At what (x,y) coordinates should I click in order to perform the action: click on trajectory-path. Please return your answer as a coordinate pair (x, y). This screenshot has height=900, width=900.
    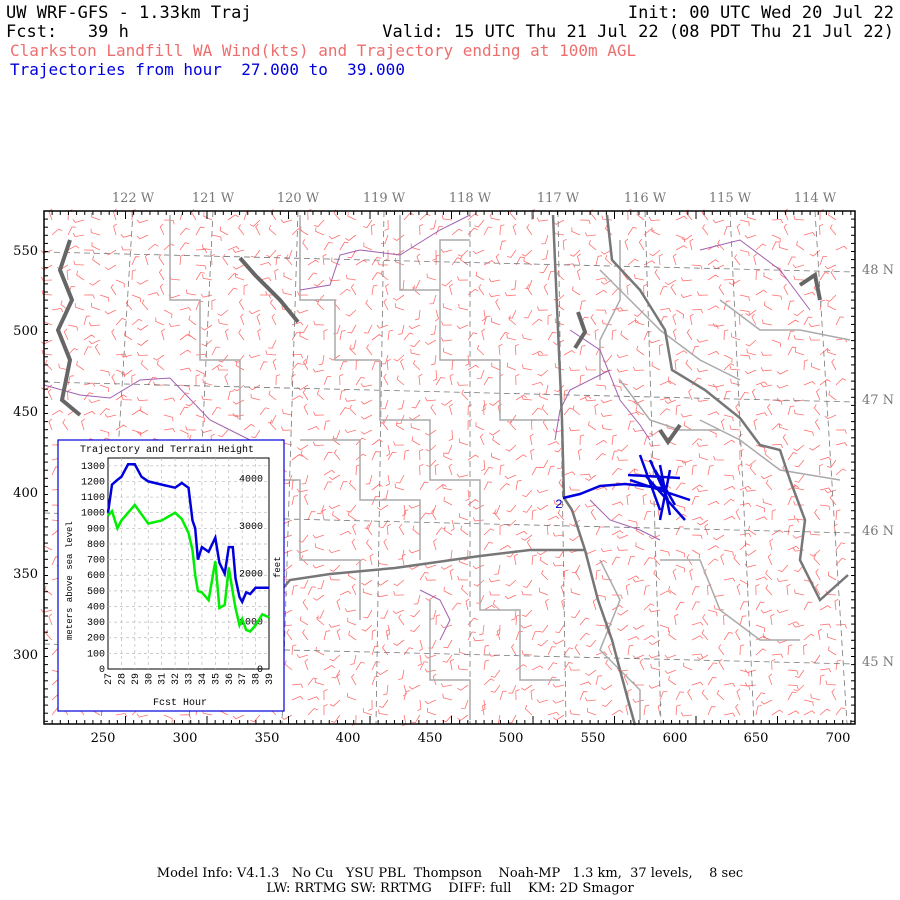
    Looking at the image, I should click on (626, 487).